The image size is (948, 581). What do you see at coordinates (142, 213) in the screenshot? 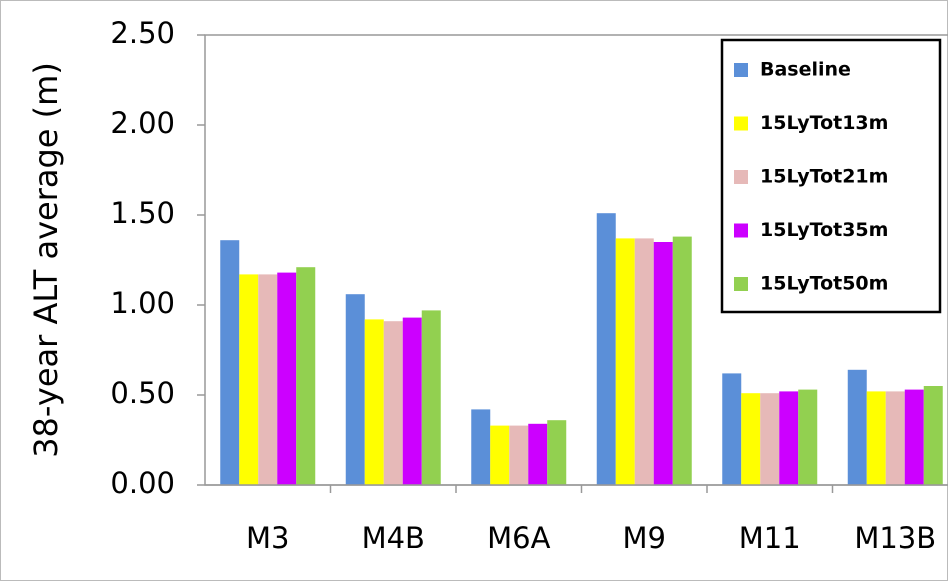
I see `y-tick-label: 1.50` at bounding box center [142, 213].